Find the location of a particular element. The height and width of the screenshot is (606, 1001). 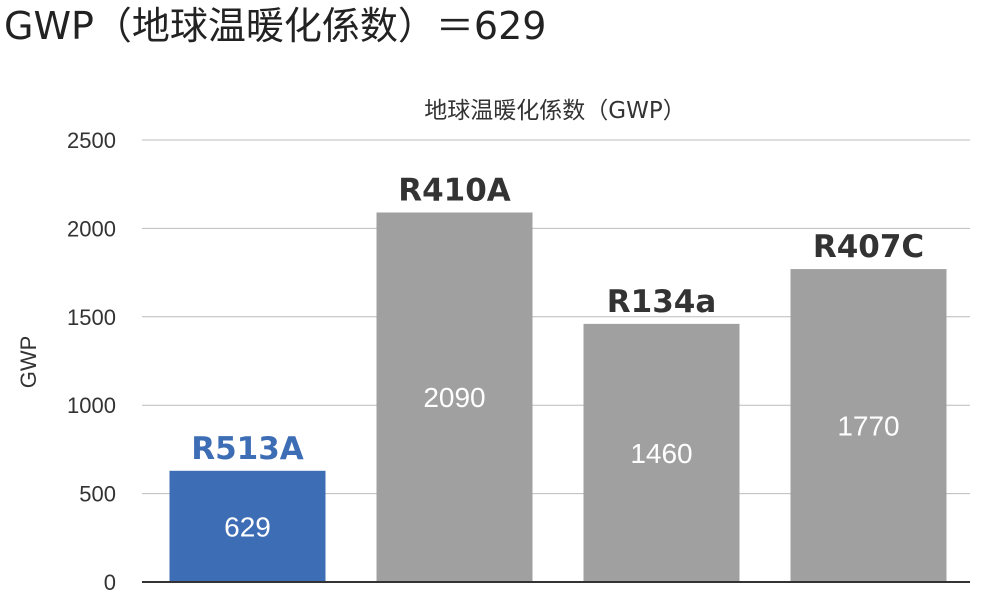

y-tick-label: 2500 is located at coordinates (91, 140).